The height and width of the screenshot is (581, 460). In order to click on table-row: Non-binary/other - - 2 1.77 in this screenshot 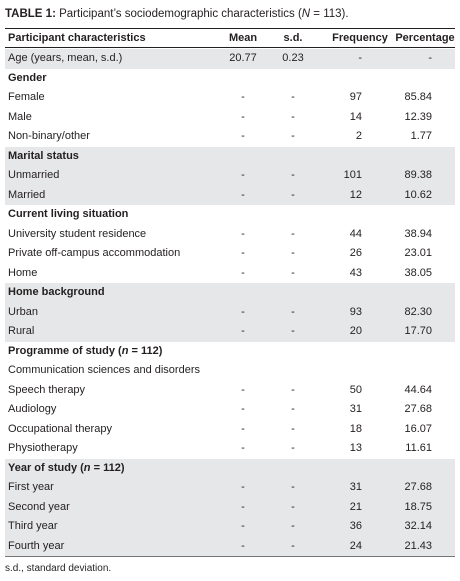, I will do `click(230, 137)`.